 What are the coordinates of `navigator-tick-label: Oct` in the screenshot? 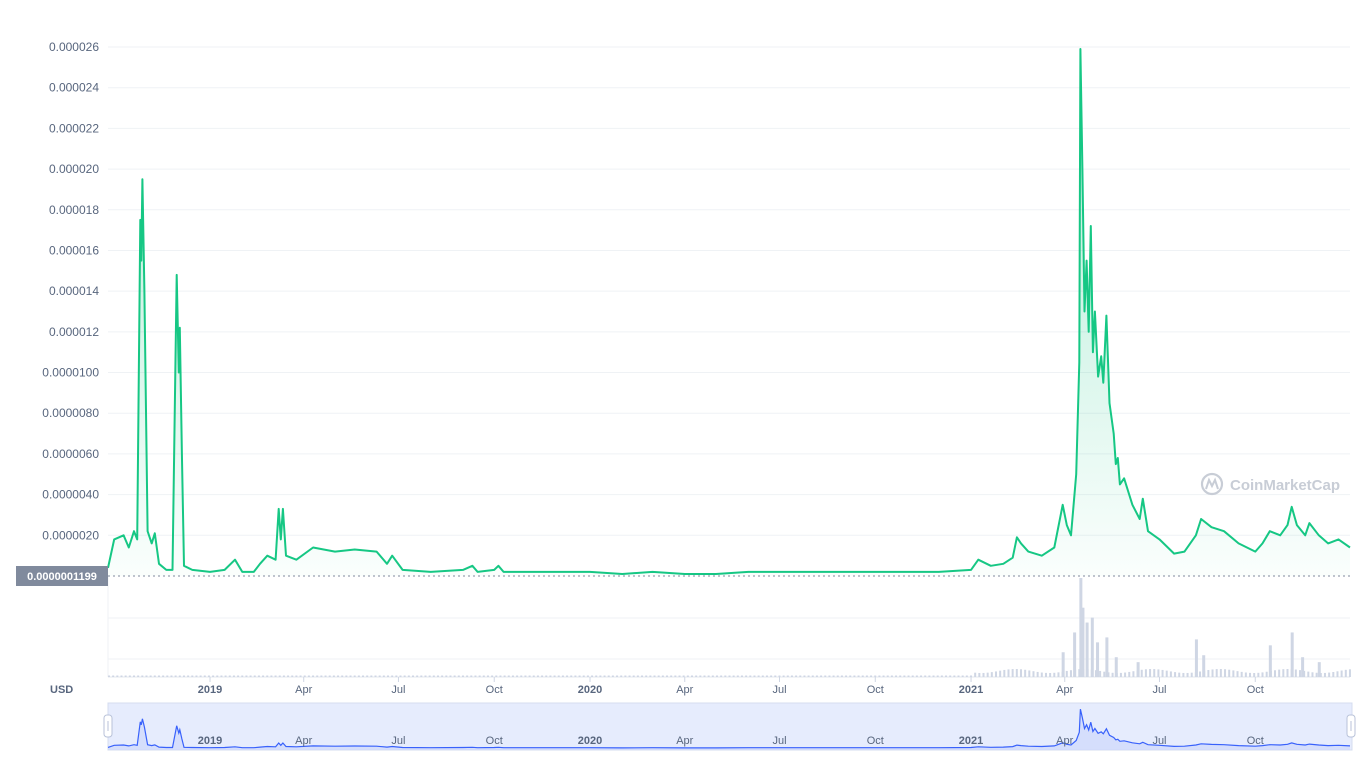 It's located at (1255, 741).